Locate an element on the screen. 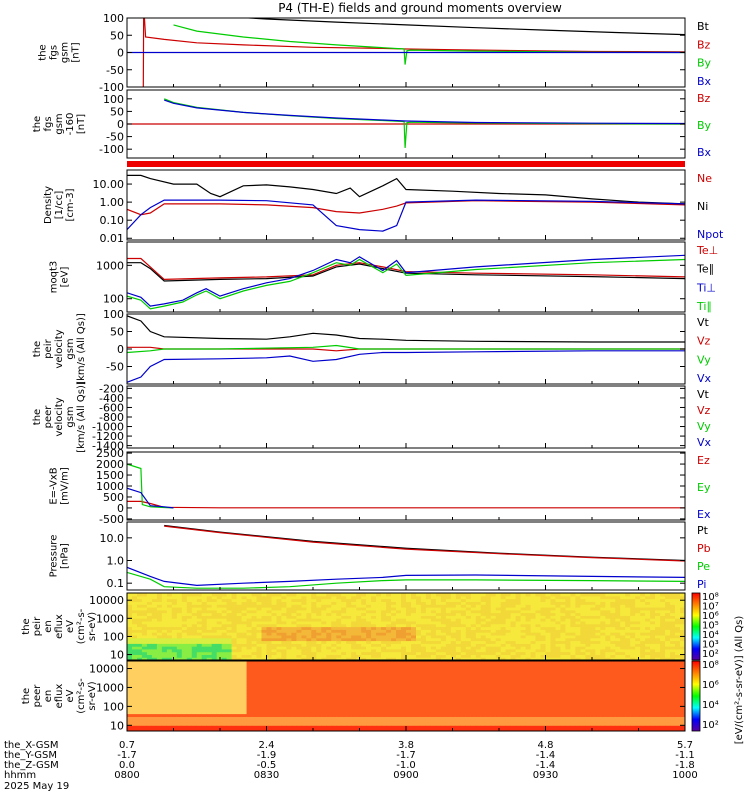  y-axis-label: velocity is located at coordinates (59, 348).